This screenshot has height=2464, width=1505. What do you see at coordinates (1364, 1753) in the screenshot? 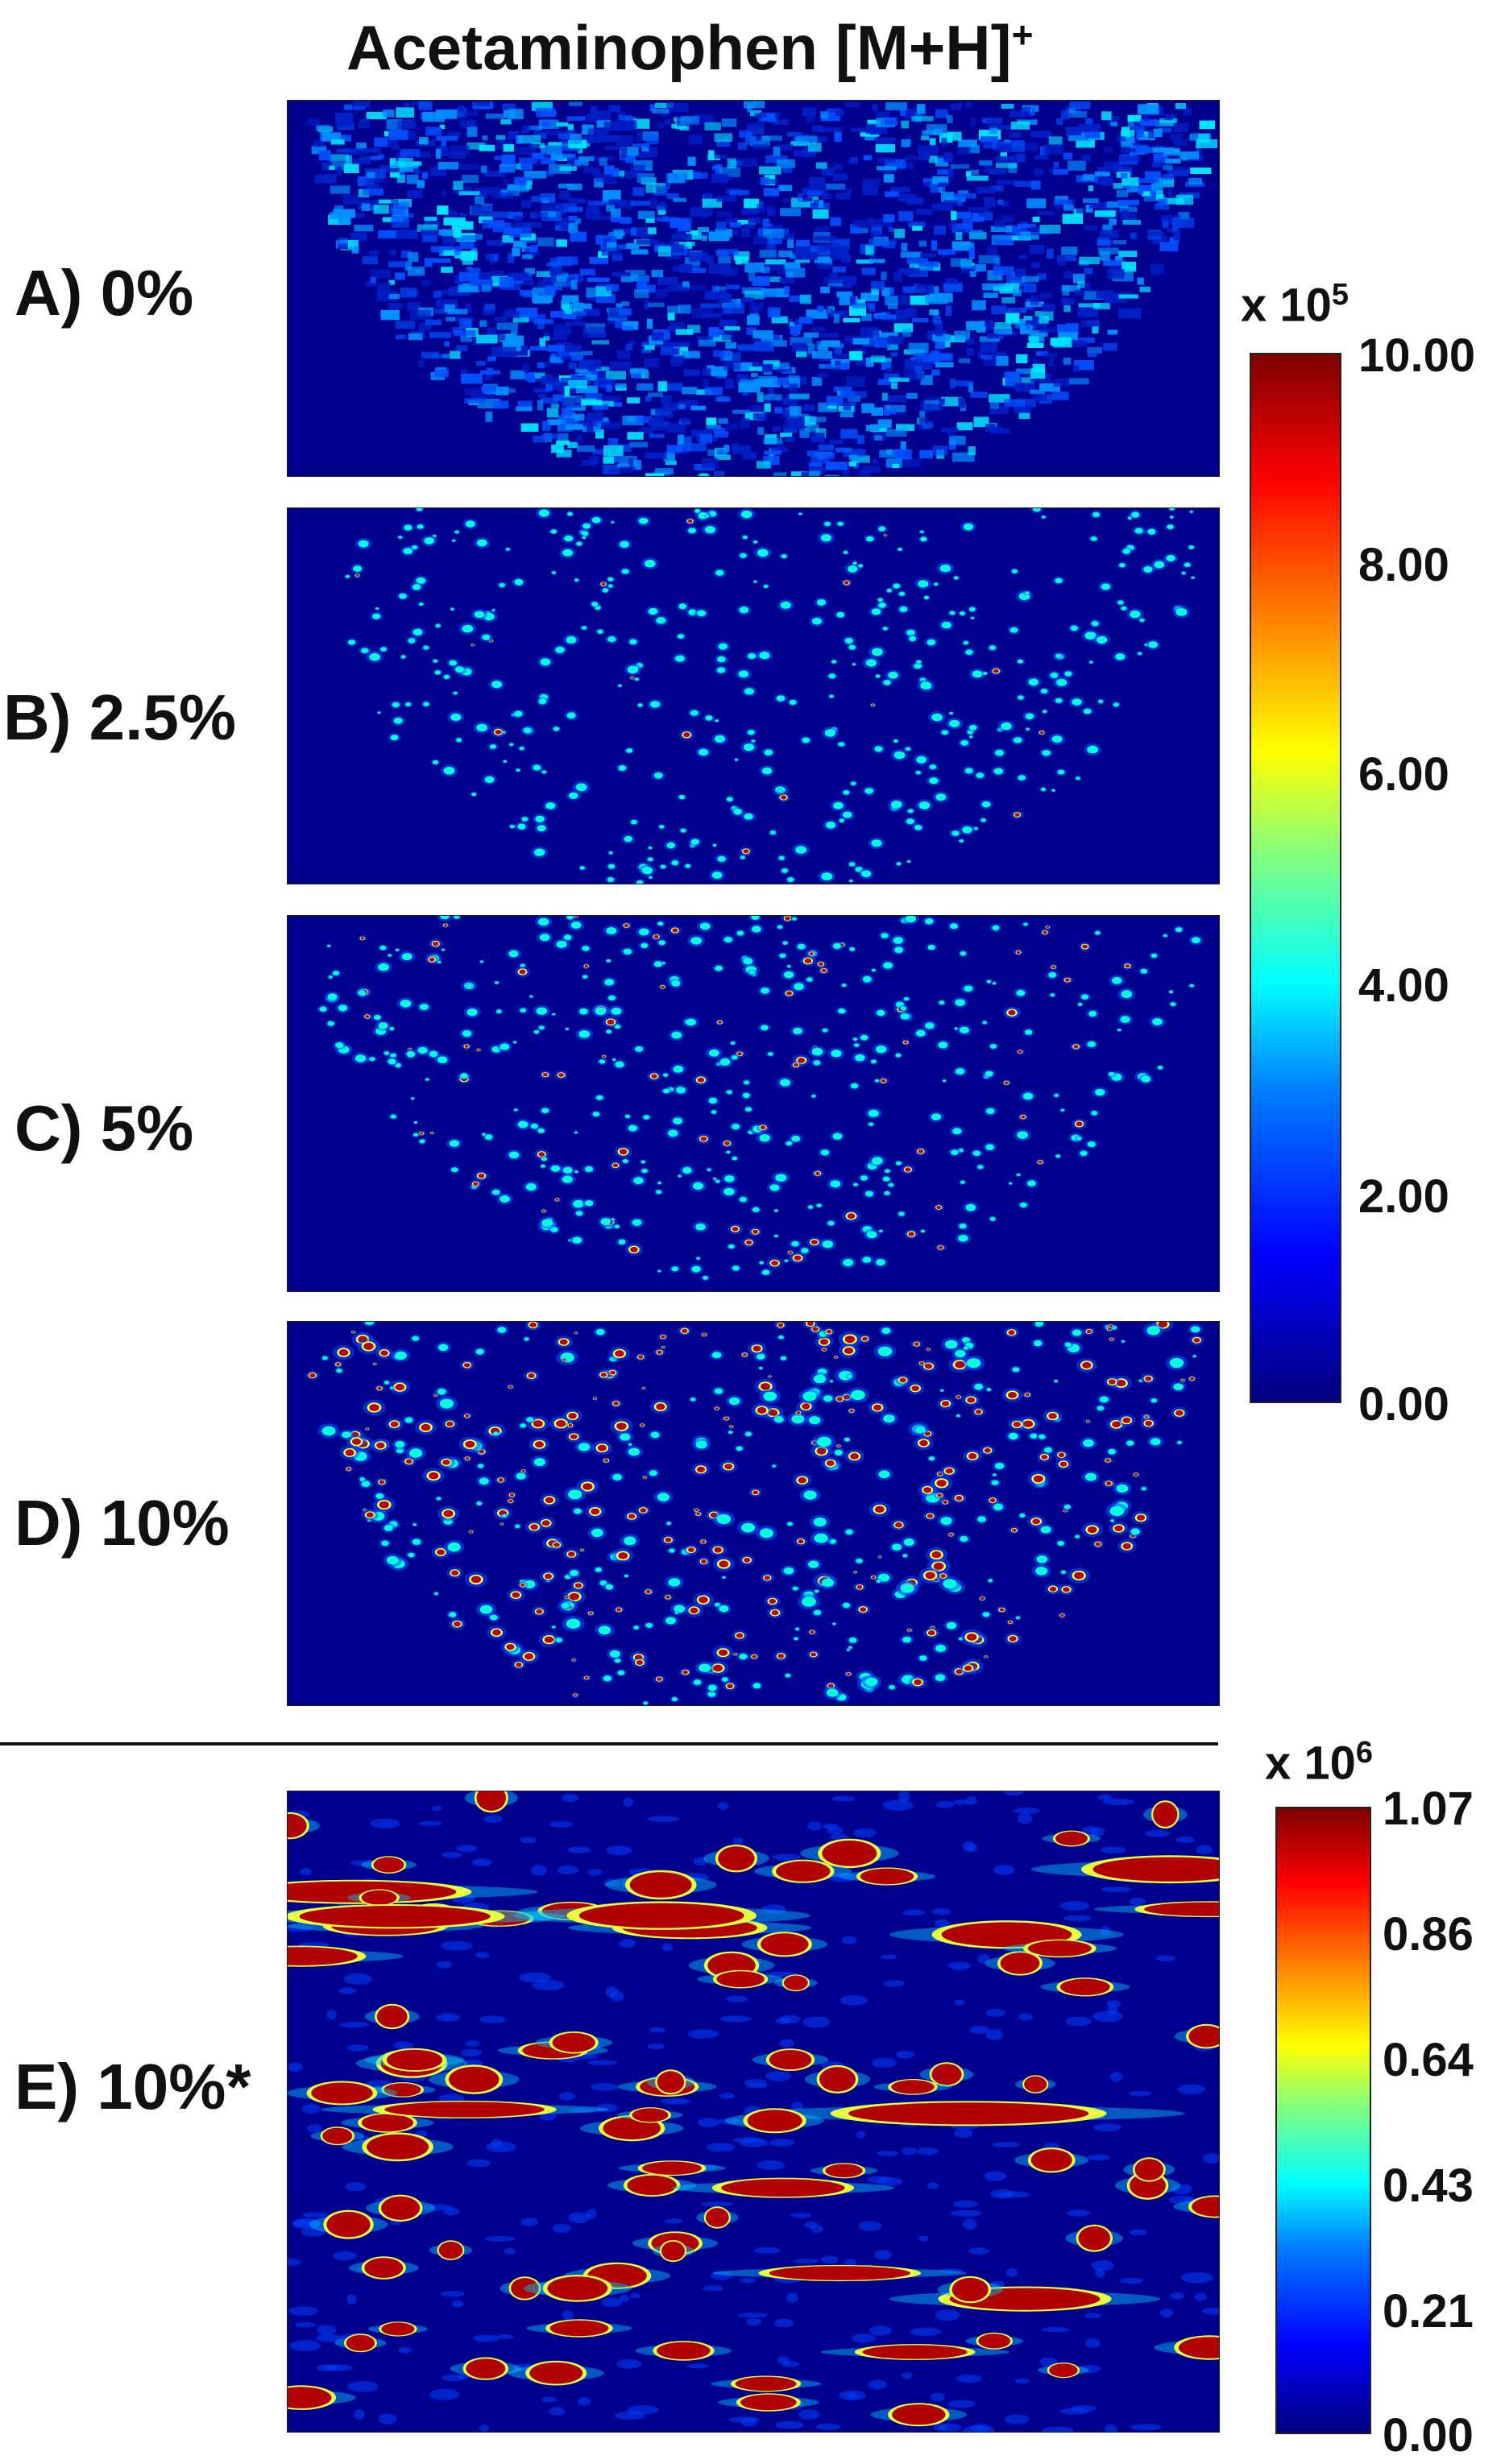
I see `colorbar-bottom-exponent: 6` at bounding box center [1364, 1753].